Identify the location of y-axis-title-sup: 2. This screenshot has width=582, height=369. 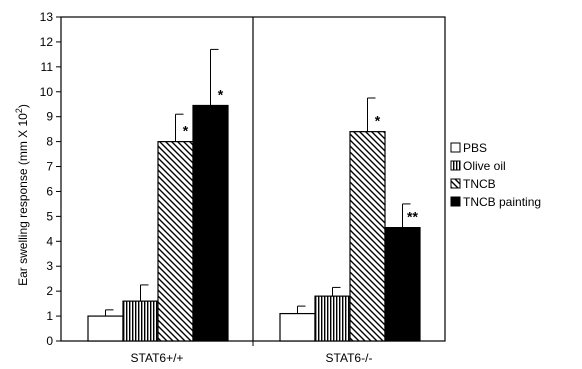
(19, 110).